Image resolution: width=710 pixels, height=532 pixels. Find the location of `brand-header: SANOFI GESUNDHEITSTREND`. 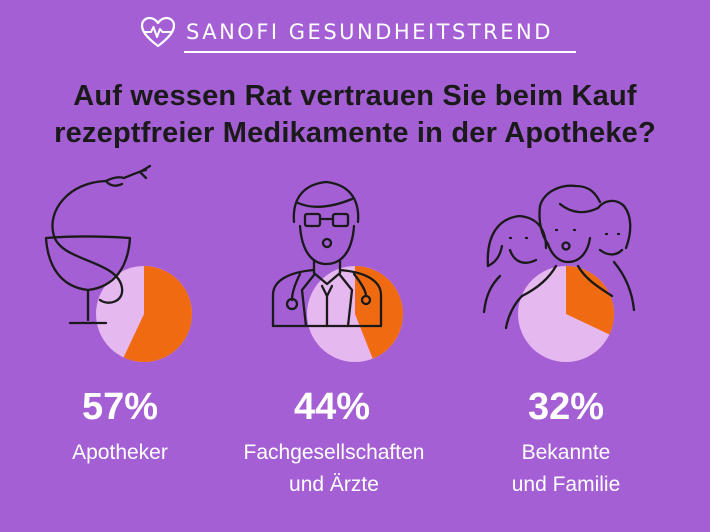

brand-header: SANOFI GESUNDHEITSTREND is located at coordinates (358, 34).